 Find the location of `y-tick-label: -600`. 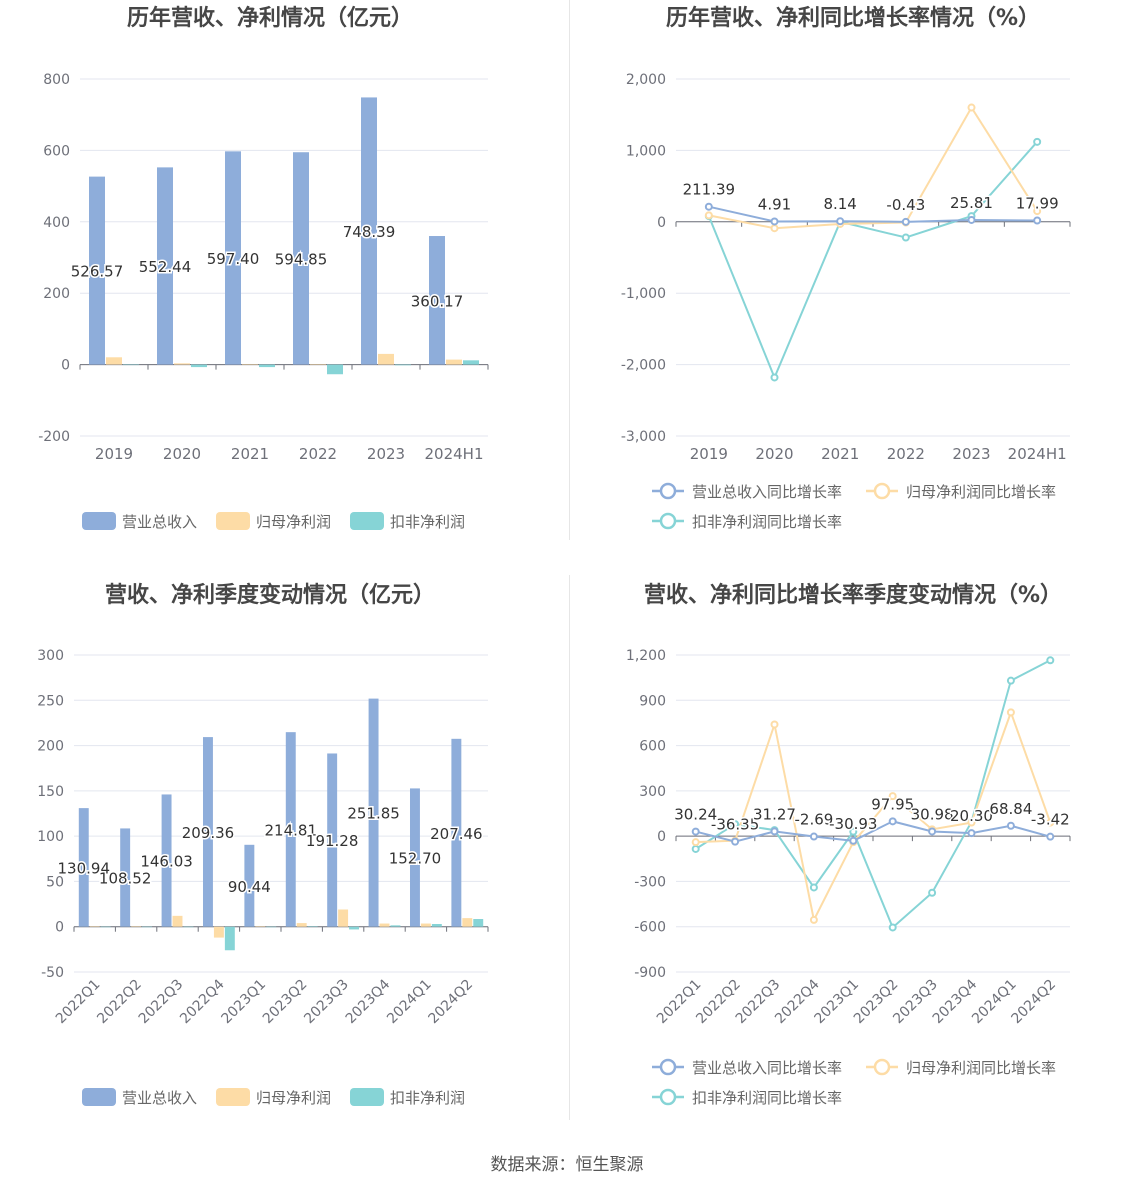

y-tick-label: -600 is located at coordinates (650, 928).